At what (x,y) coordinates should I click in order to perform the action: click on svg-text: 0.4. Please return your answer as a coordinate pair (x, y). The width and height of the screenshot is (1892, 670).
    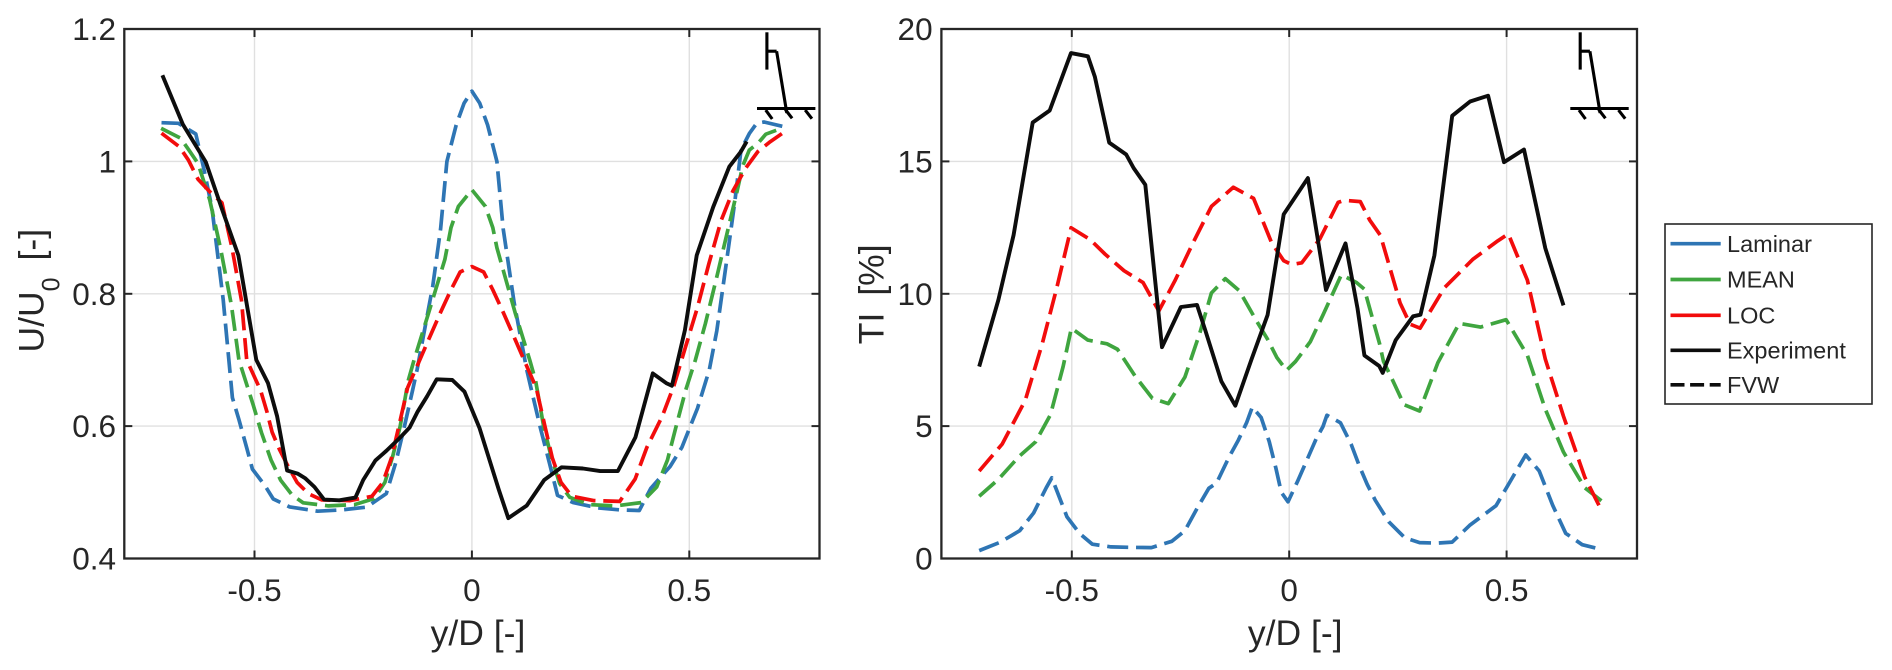
    Looking at the image, I should click on (94, 559).